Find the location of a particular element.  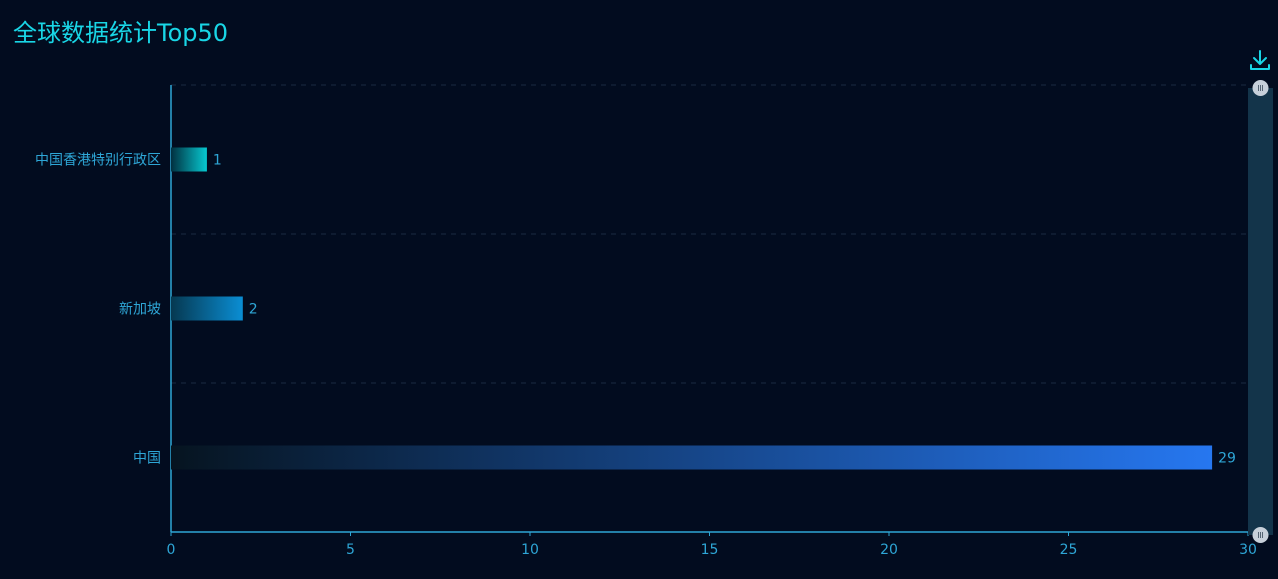

scrollbar-bottom-handle is located at coordinates (1260, 535).